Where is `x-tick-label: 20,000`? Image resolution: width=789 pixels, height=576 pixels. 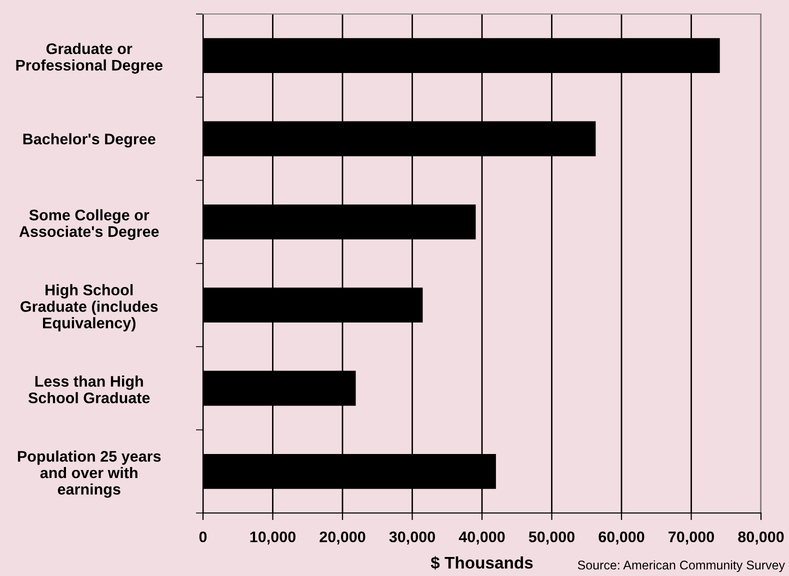 x-tick-label: 20,000 is located at coordinates (343, 537).